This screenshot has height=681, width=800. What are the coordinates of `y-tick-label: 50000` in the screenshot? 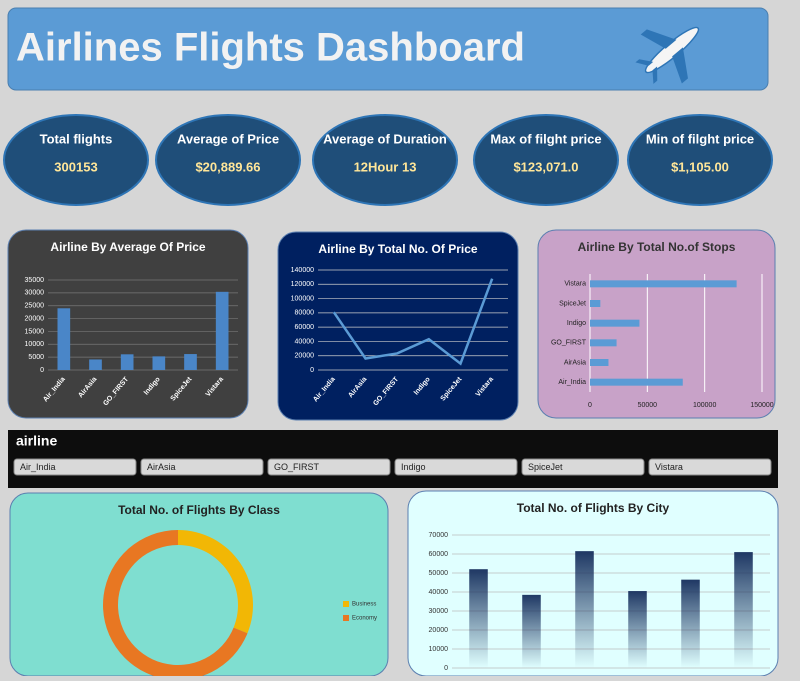 It's located at (439, 573).